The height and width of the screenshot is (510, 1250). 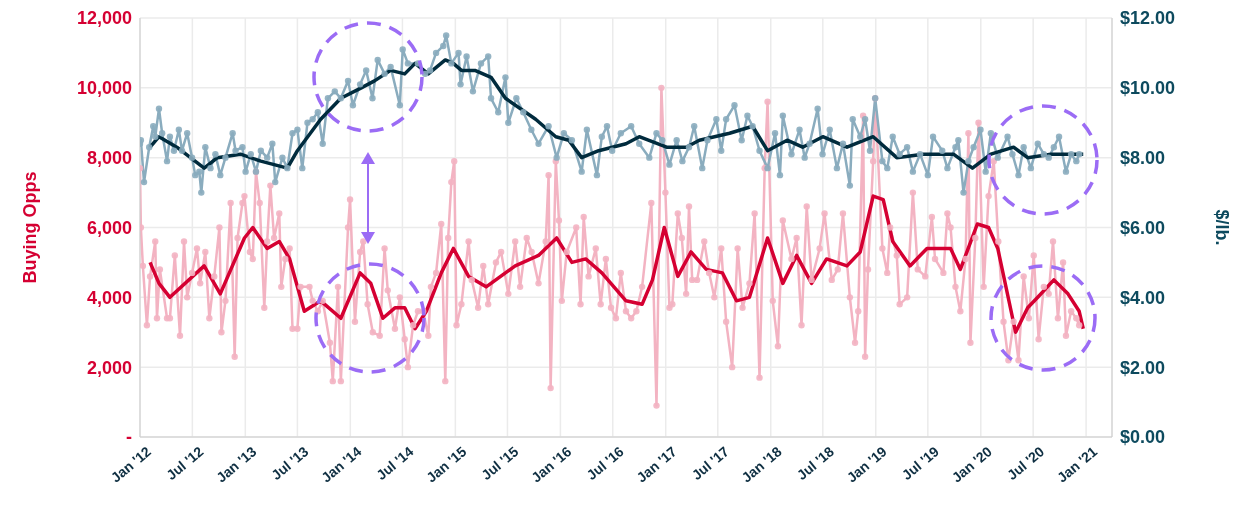 I want to click on x-tick-label: Jan '20, so click(x=971, y=464).